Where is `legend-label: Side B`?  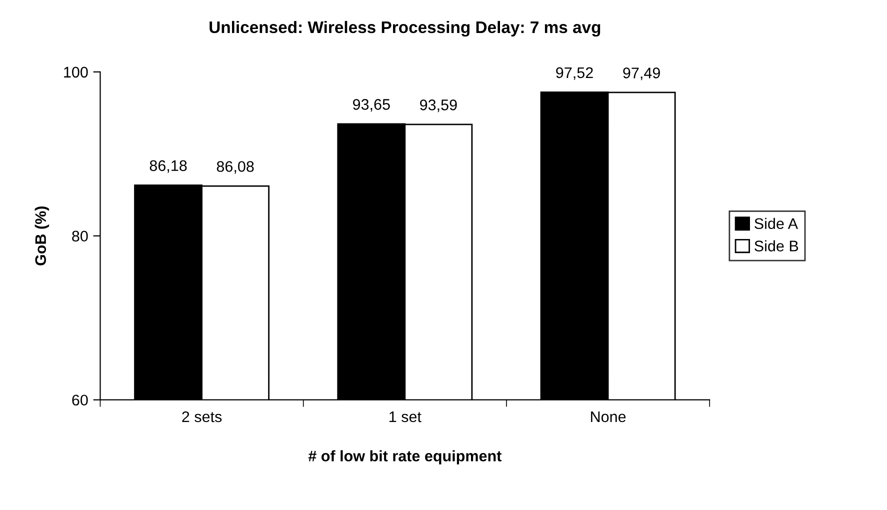 legend-label: Side B is located at coordinates (776, 246).